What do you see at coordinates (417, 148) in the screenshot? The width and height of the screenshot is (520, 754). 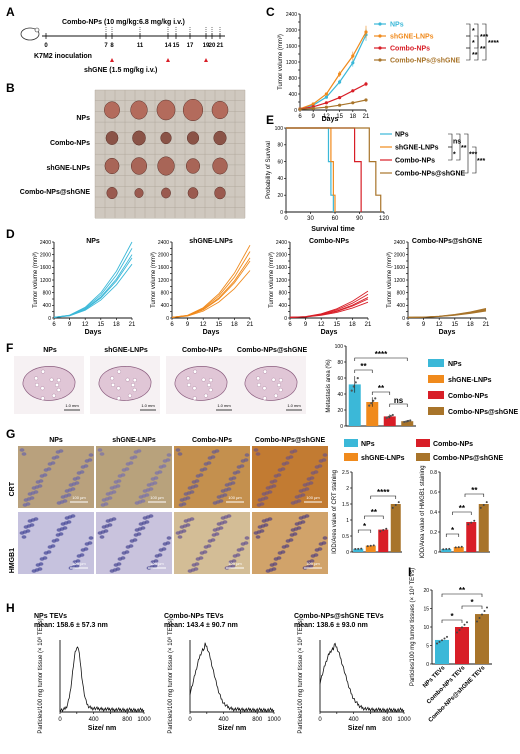 I see `e-legend-label: shGNE-LNPs` at bounding box center [417, 148].